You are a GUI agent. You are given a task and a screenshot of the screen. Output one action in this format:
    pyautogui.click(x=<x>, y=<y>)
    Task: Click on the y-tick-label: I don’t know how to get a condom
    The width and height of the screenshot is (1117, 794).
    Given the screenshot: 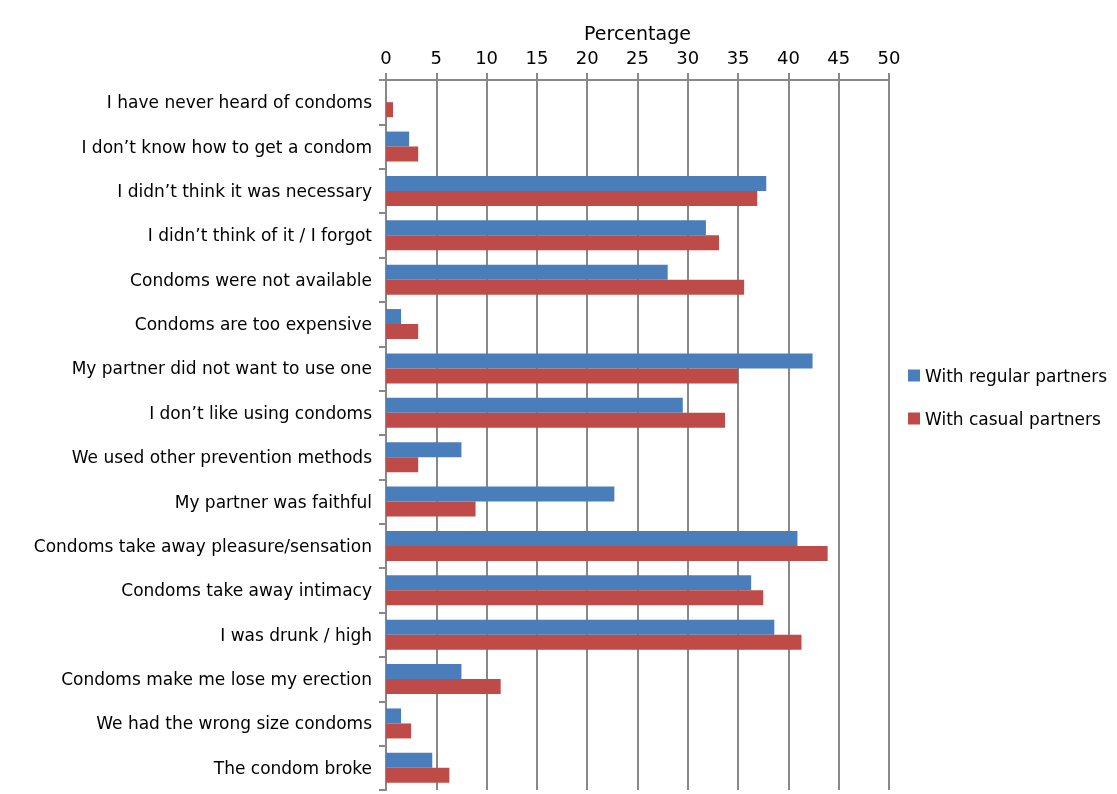 What is the action you would take?
    pyautogui.click(x=226, y=146)
    